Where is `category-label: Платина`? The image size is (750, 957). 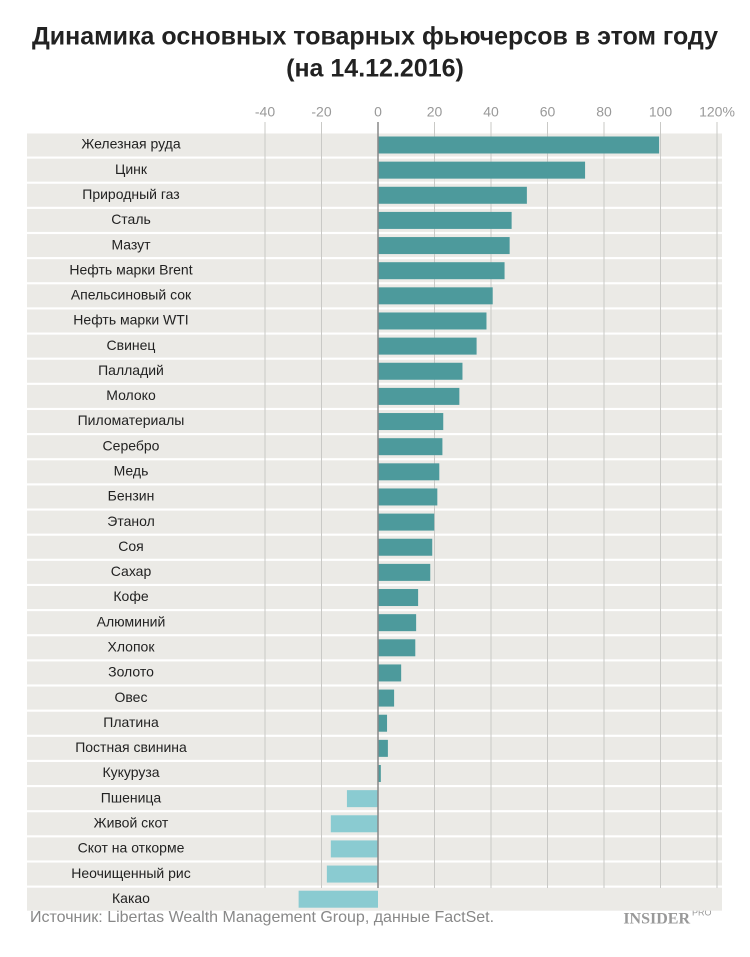
category-label: Платина is located at coordinates (131, 722).